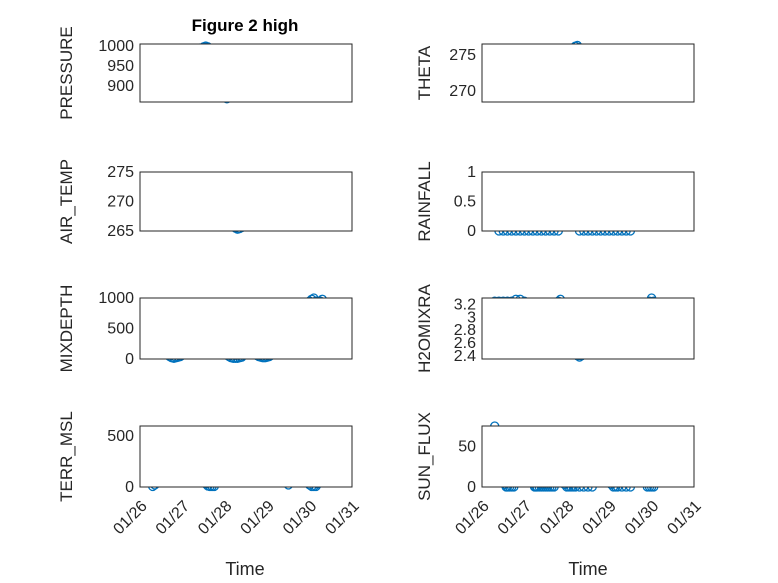 This screenshot has width=778, height=583. Describe the element at coordinates (120, 231) in the screenshot. I see `y-tick-label: 265` at that location.